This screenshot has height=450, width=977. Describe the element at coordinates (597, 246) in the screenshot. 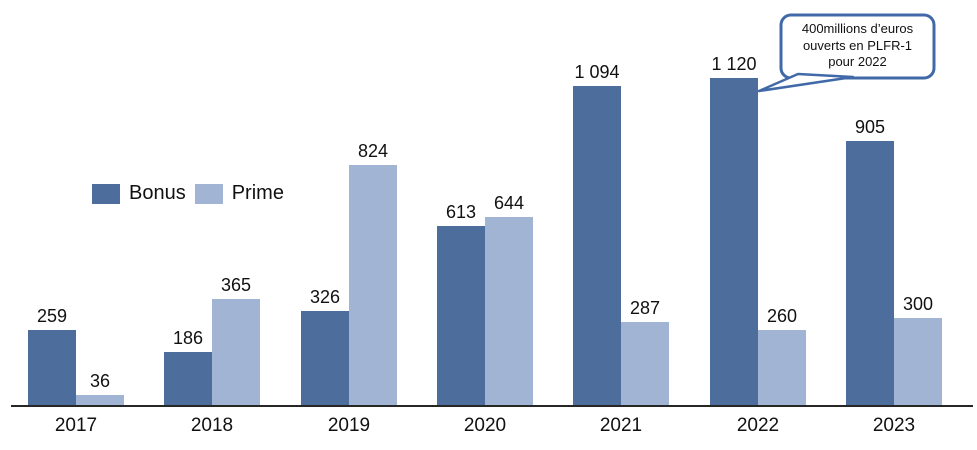

I see `bar-bonus-2021` at that location.